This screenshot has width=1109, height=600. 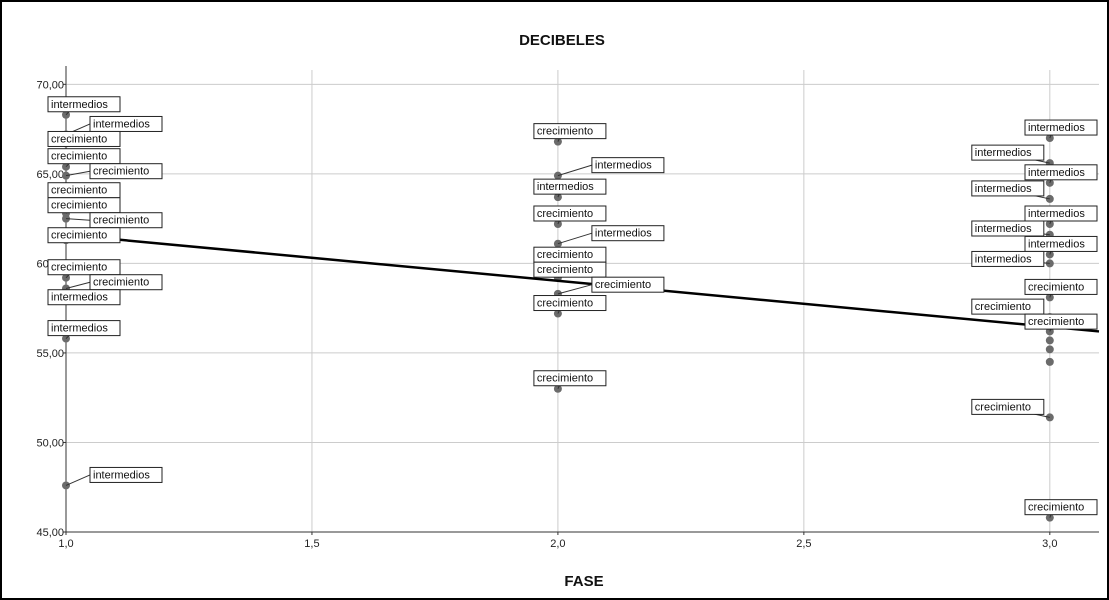 I want to click on y-tick-label: 70,00, so click(x=50, y=85).